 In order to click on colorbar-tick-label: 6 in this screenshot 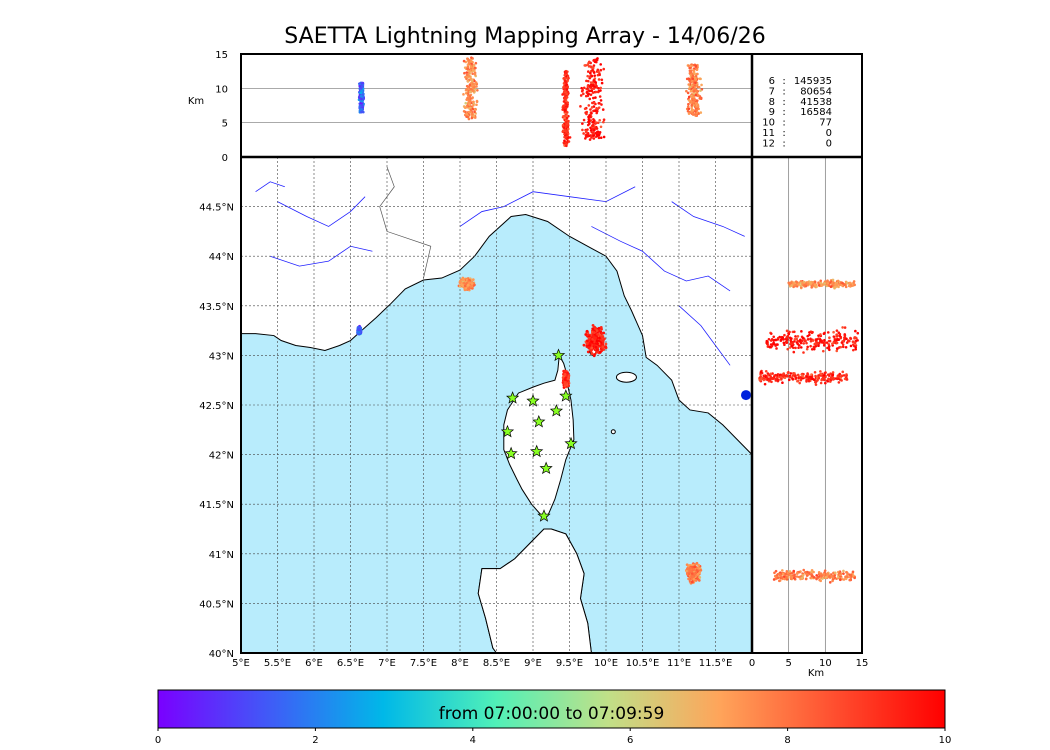, I will do `click(630, 740)`.